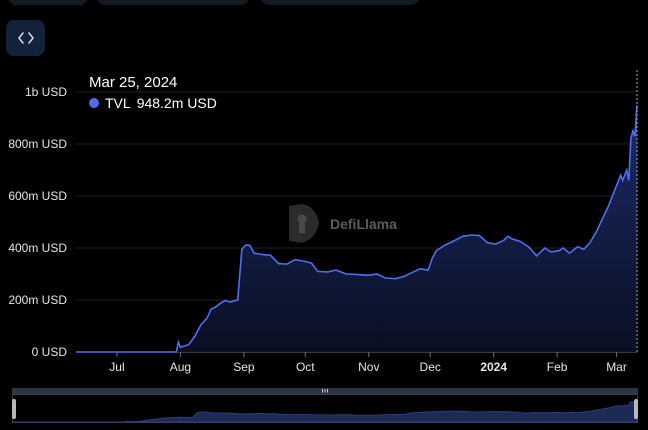  Describe the element at coordinates (118, 103) in the screenshot. I see `tooltip-series-name: TVL` at that location.